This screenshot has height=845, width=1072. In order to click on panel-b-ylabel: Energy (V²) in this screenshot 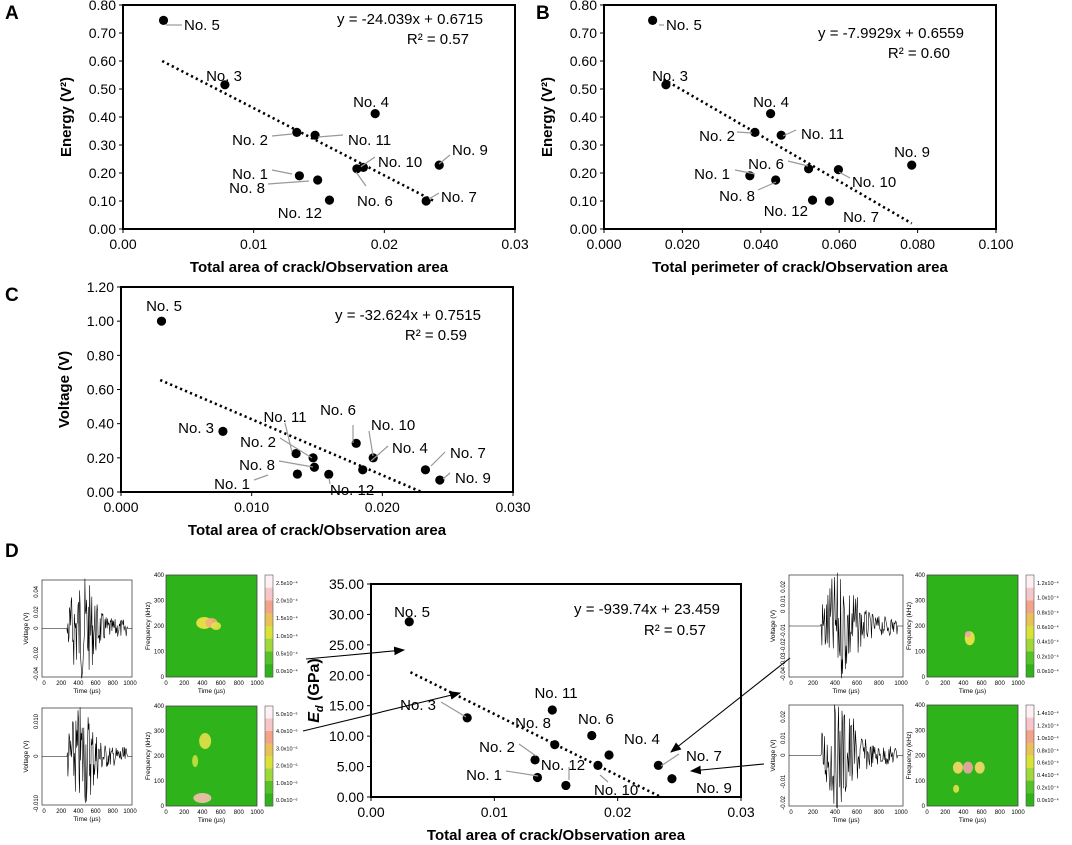, I will do `click(547, 117)`.